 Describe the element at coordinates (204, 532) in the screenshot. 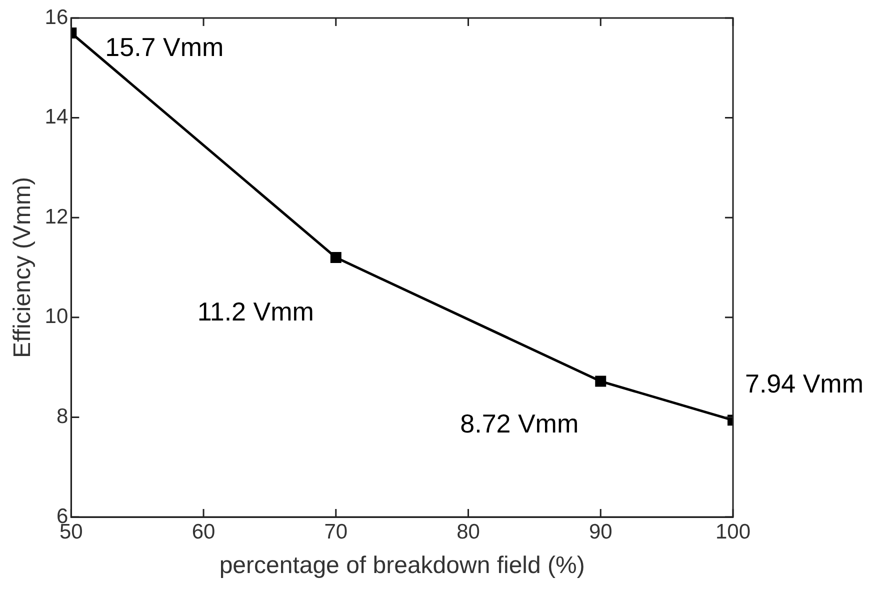

I see `x-tick-label: 60` at that location.